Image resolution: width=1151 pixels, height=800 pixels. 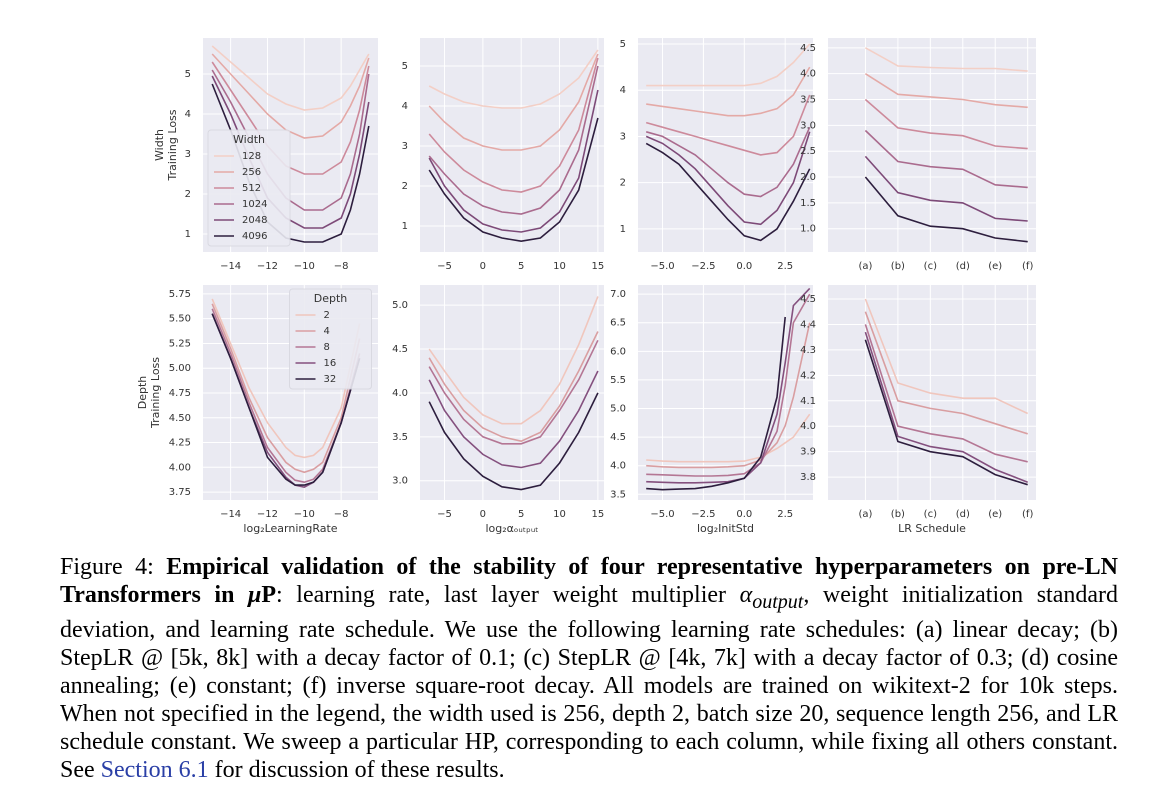 What do you see at coordinates (618, 380) in the screenshot?
I see `y-tick-label: 5.5` at bounding box center [618, 380].